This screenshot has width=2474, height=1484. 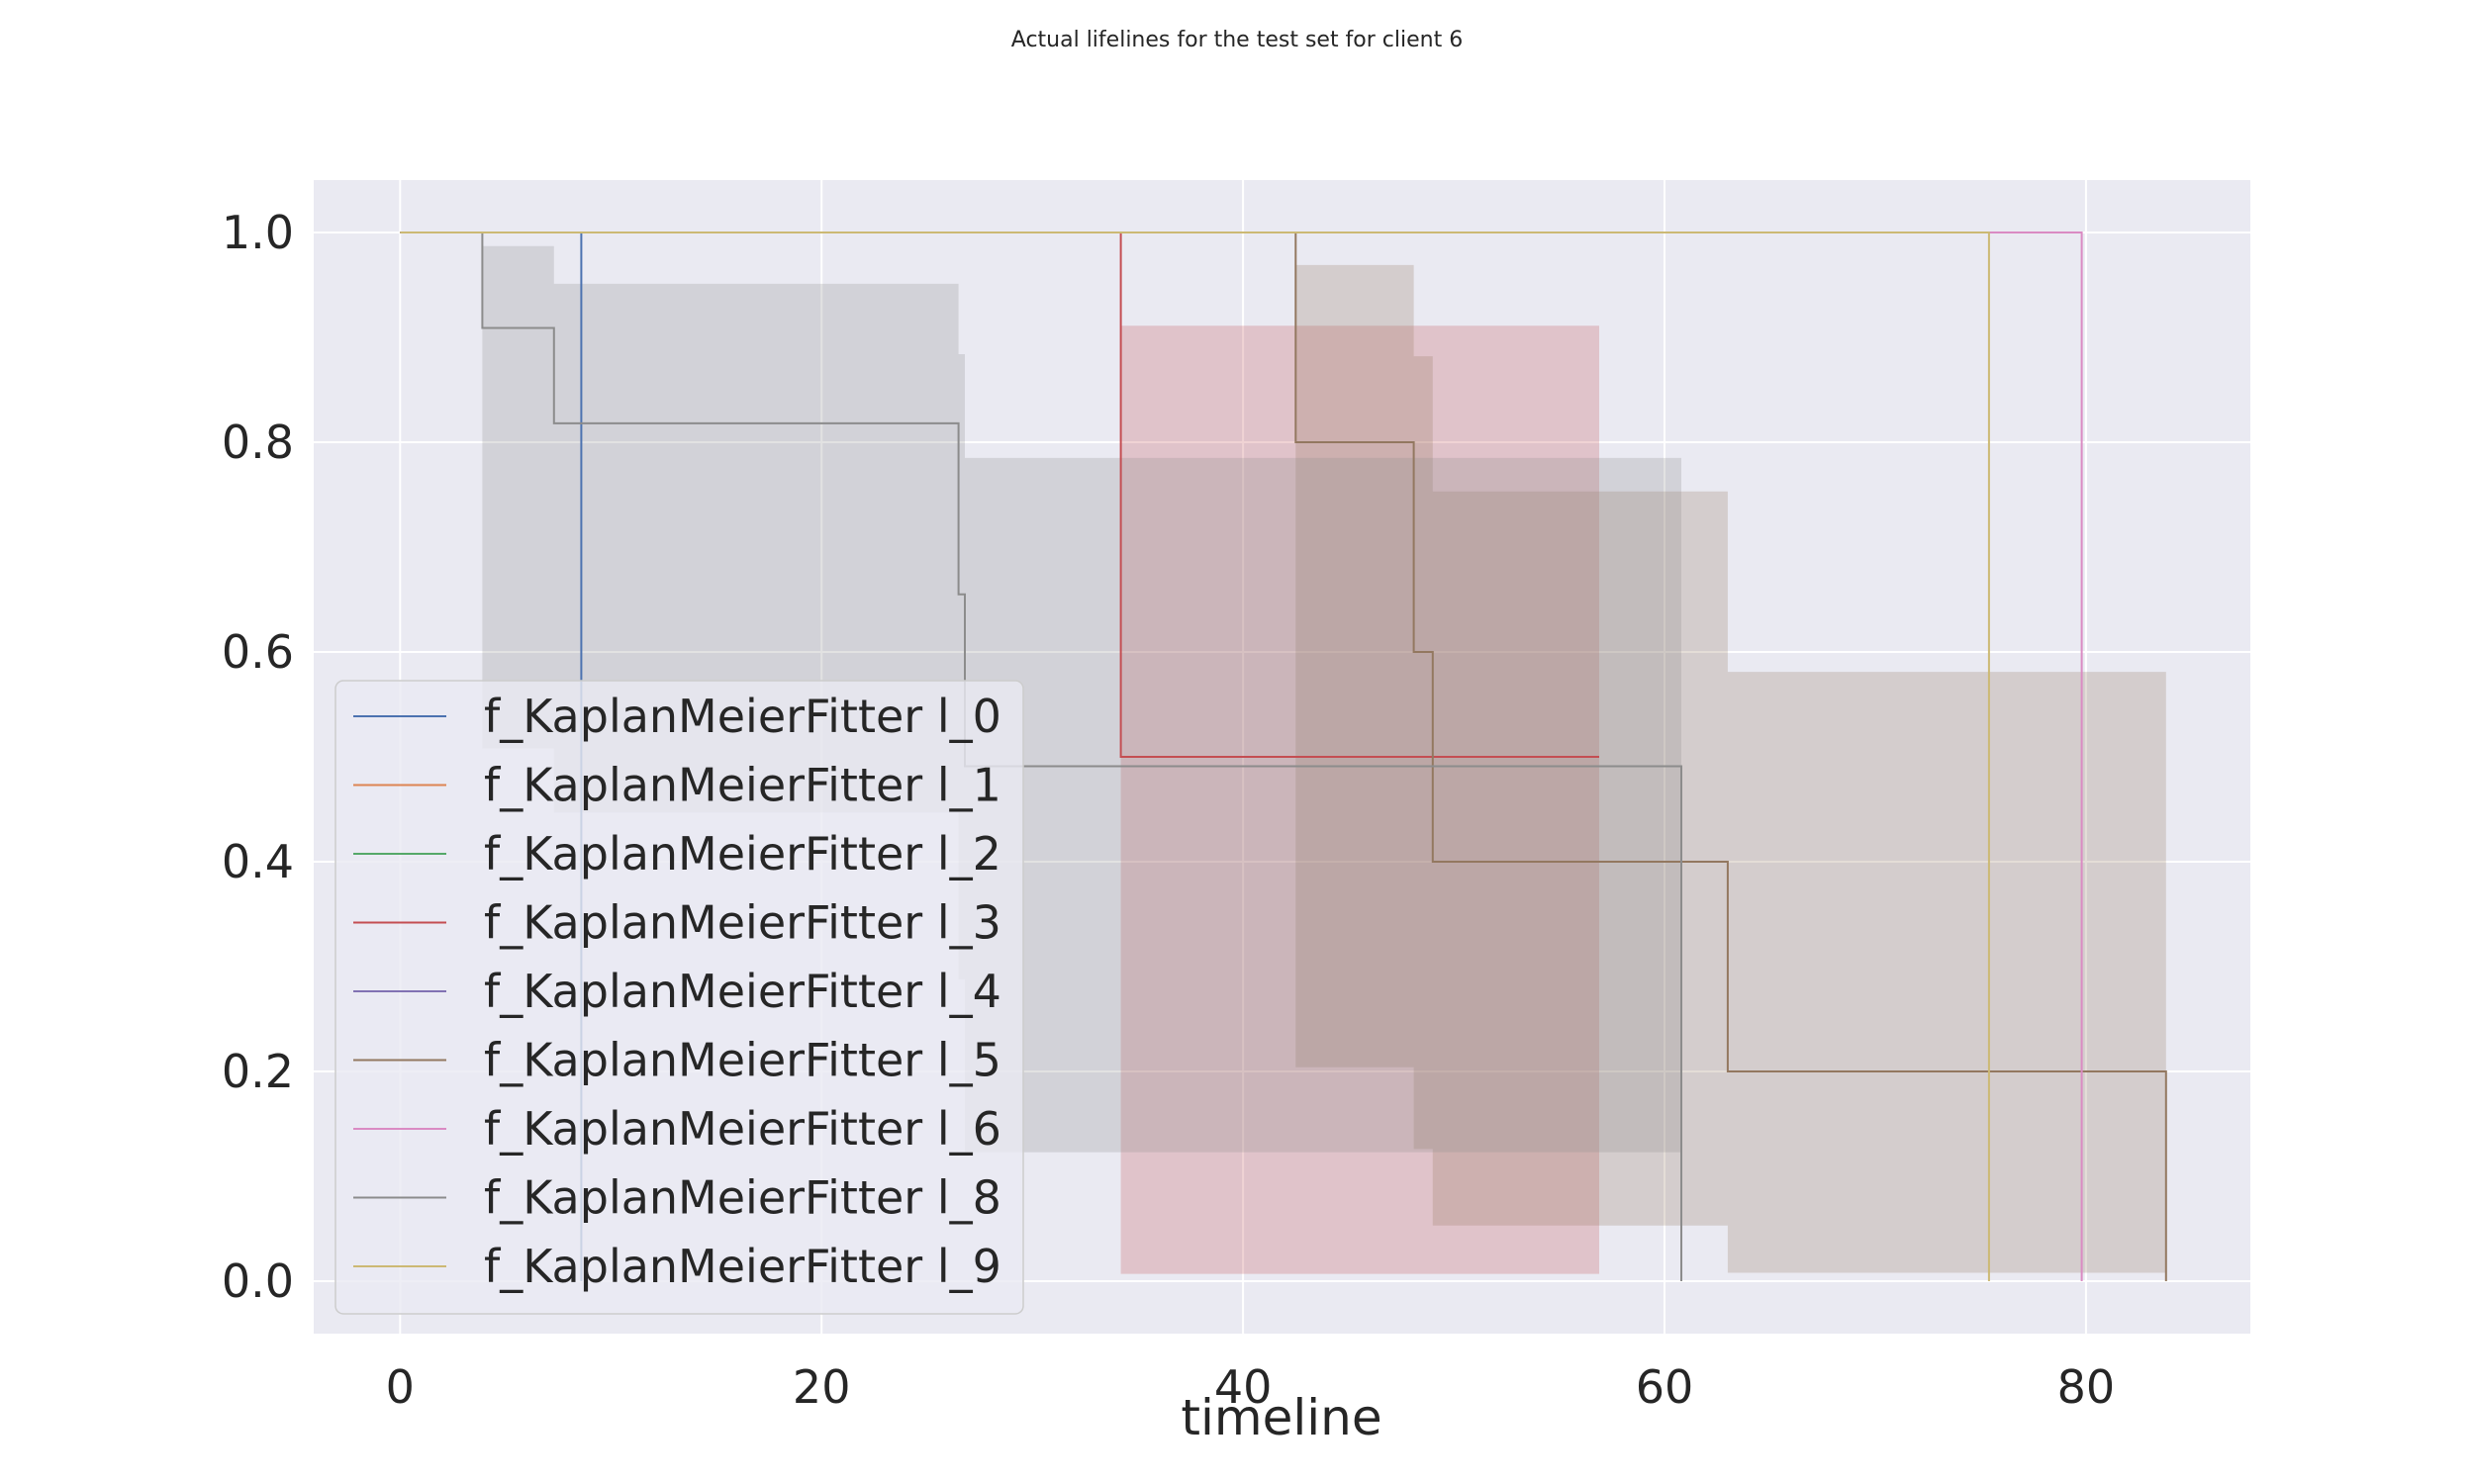 What do you see at coordinates (743, 1198) in the screenshot?
I see `legend-label: f_KaplanMeierFitter l_8` at bounding box center [743, 1198].